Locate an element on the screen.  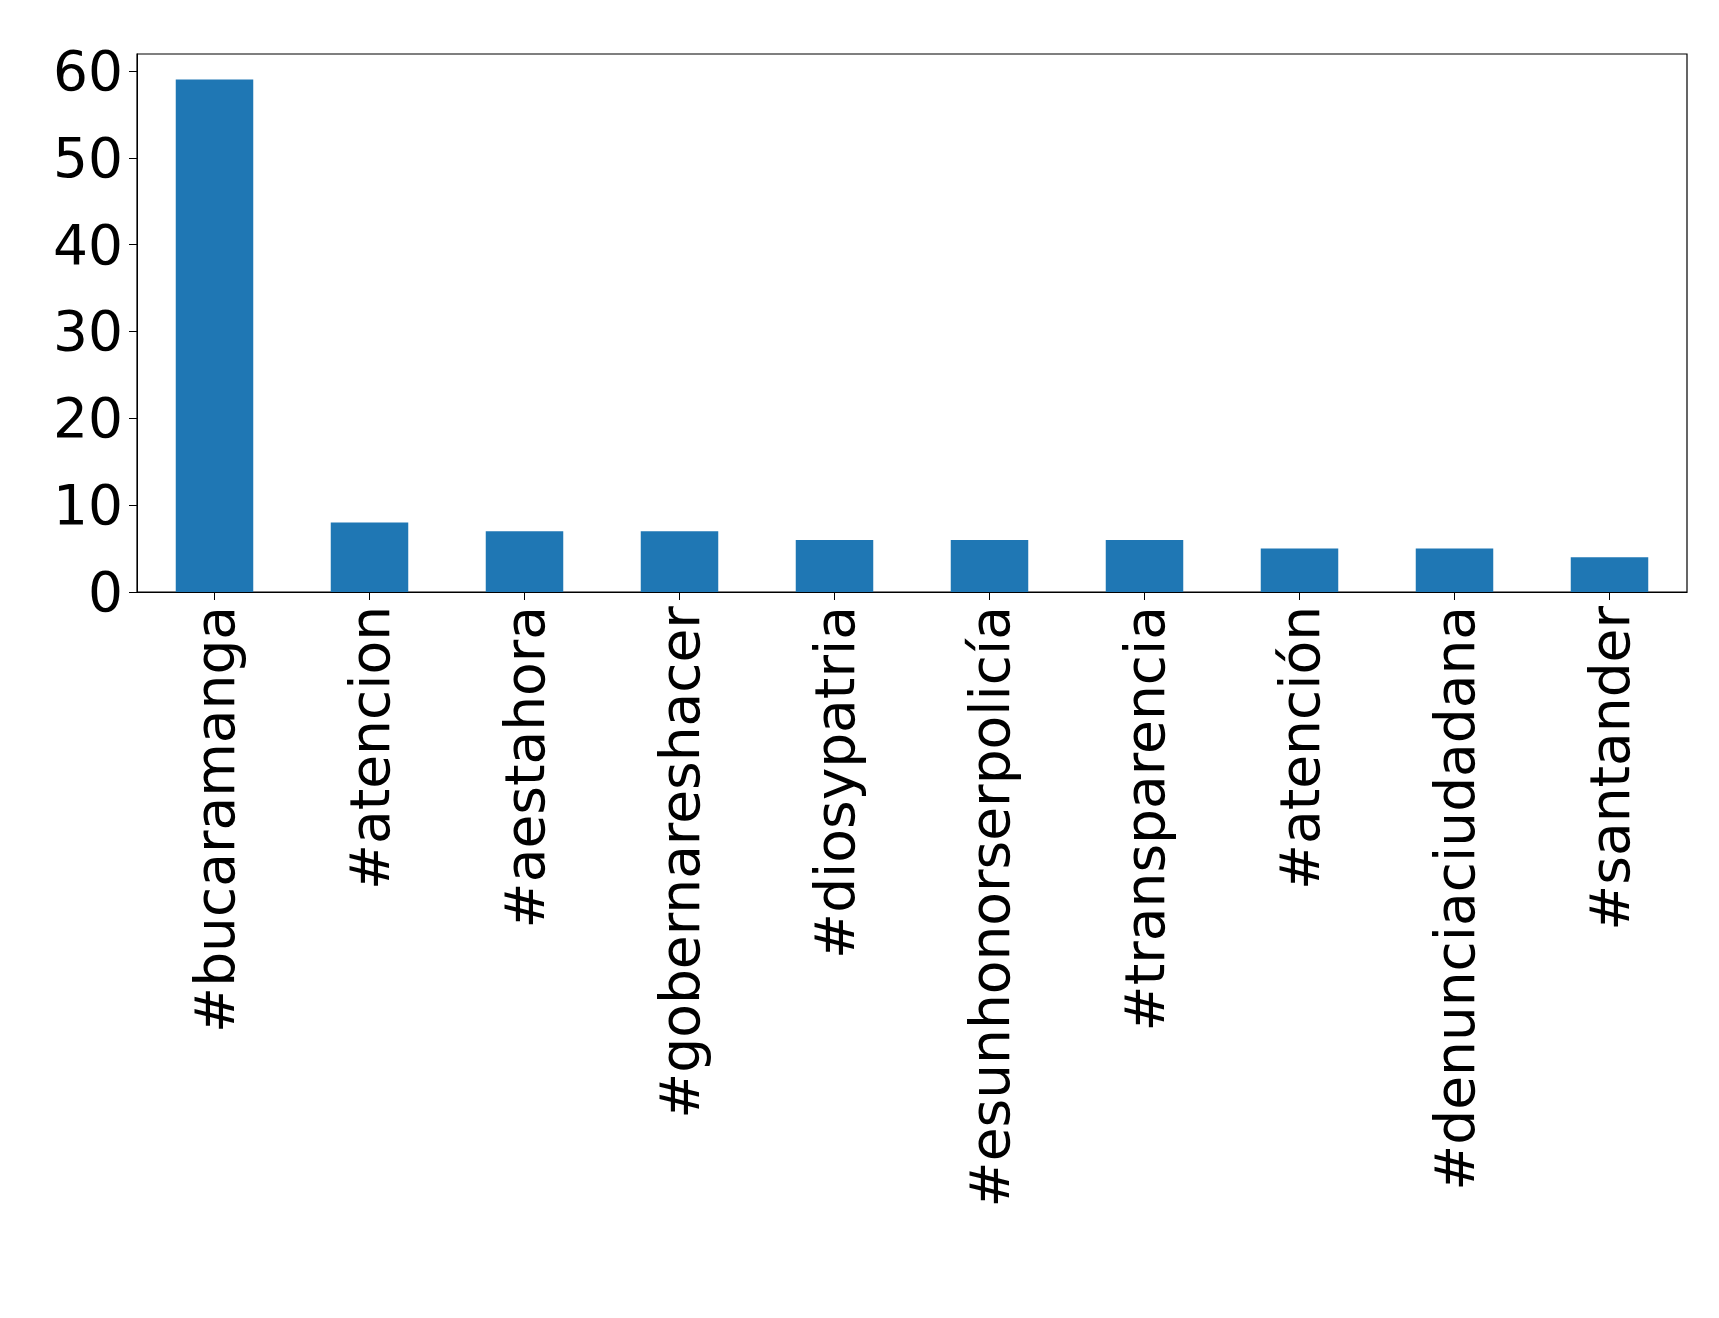
x-tick-label: #diosypatria is located at coordinates (834, 782).